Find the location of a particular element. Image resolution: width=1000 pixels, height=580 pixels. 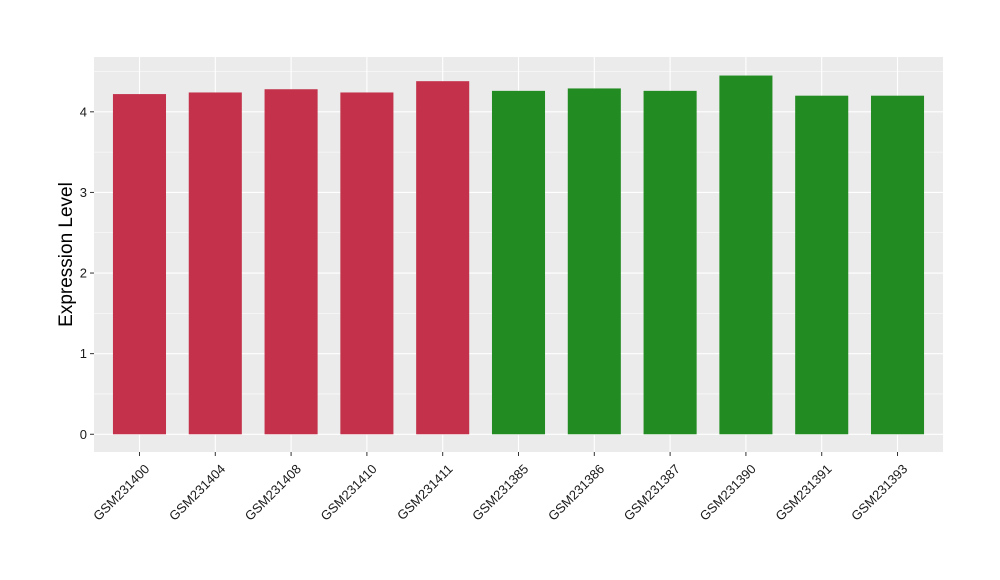

x-tick-label: GSM231390 is located at coordinates (728, 492).